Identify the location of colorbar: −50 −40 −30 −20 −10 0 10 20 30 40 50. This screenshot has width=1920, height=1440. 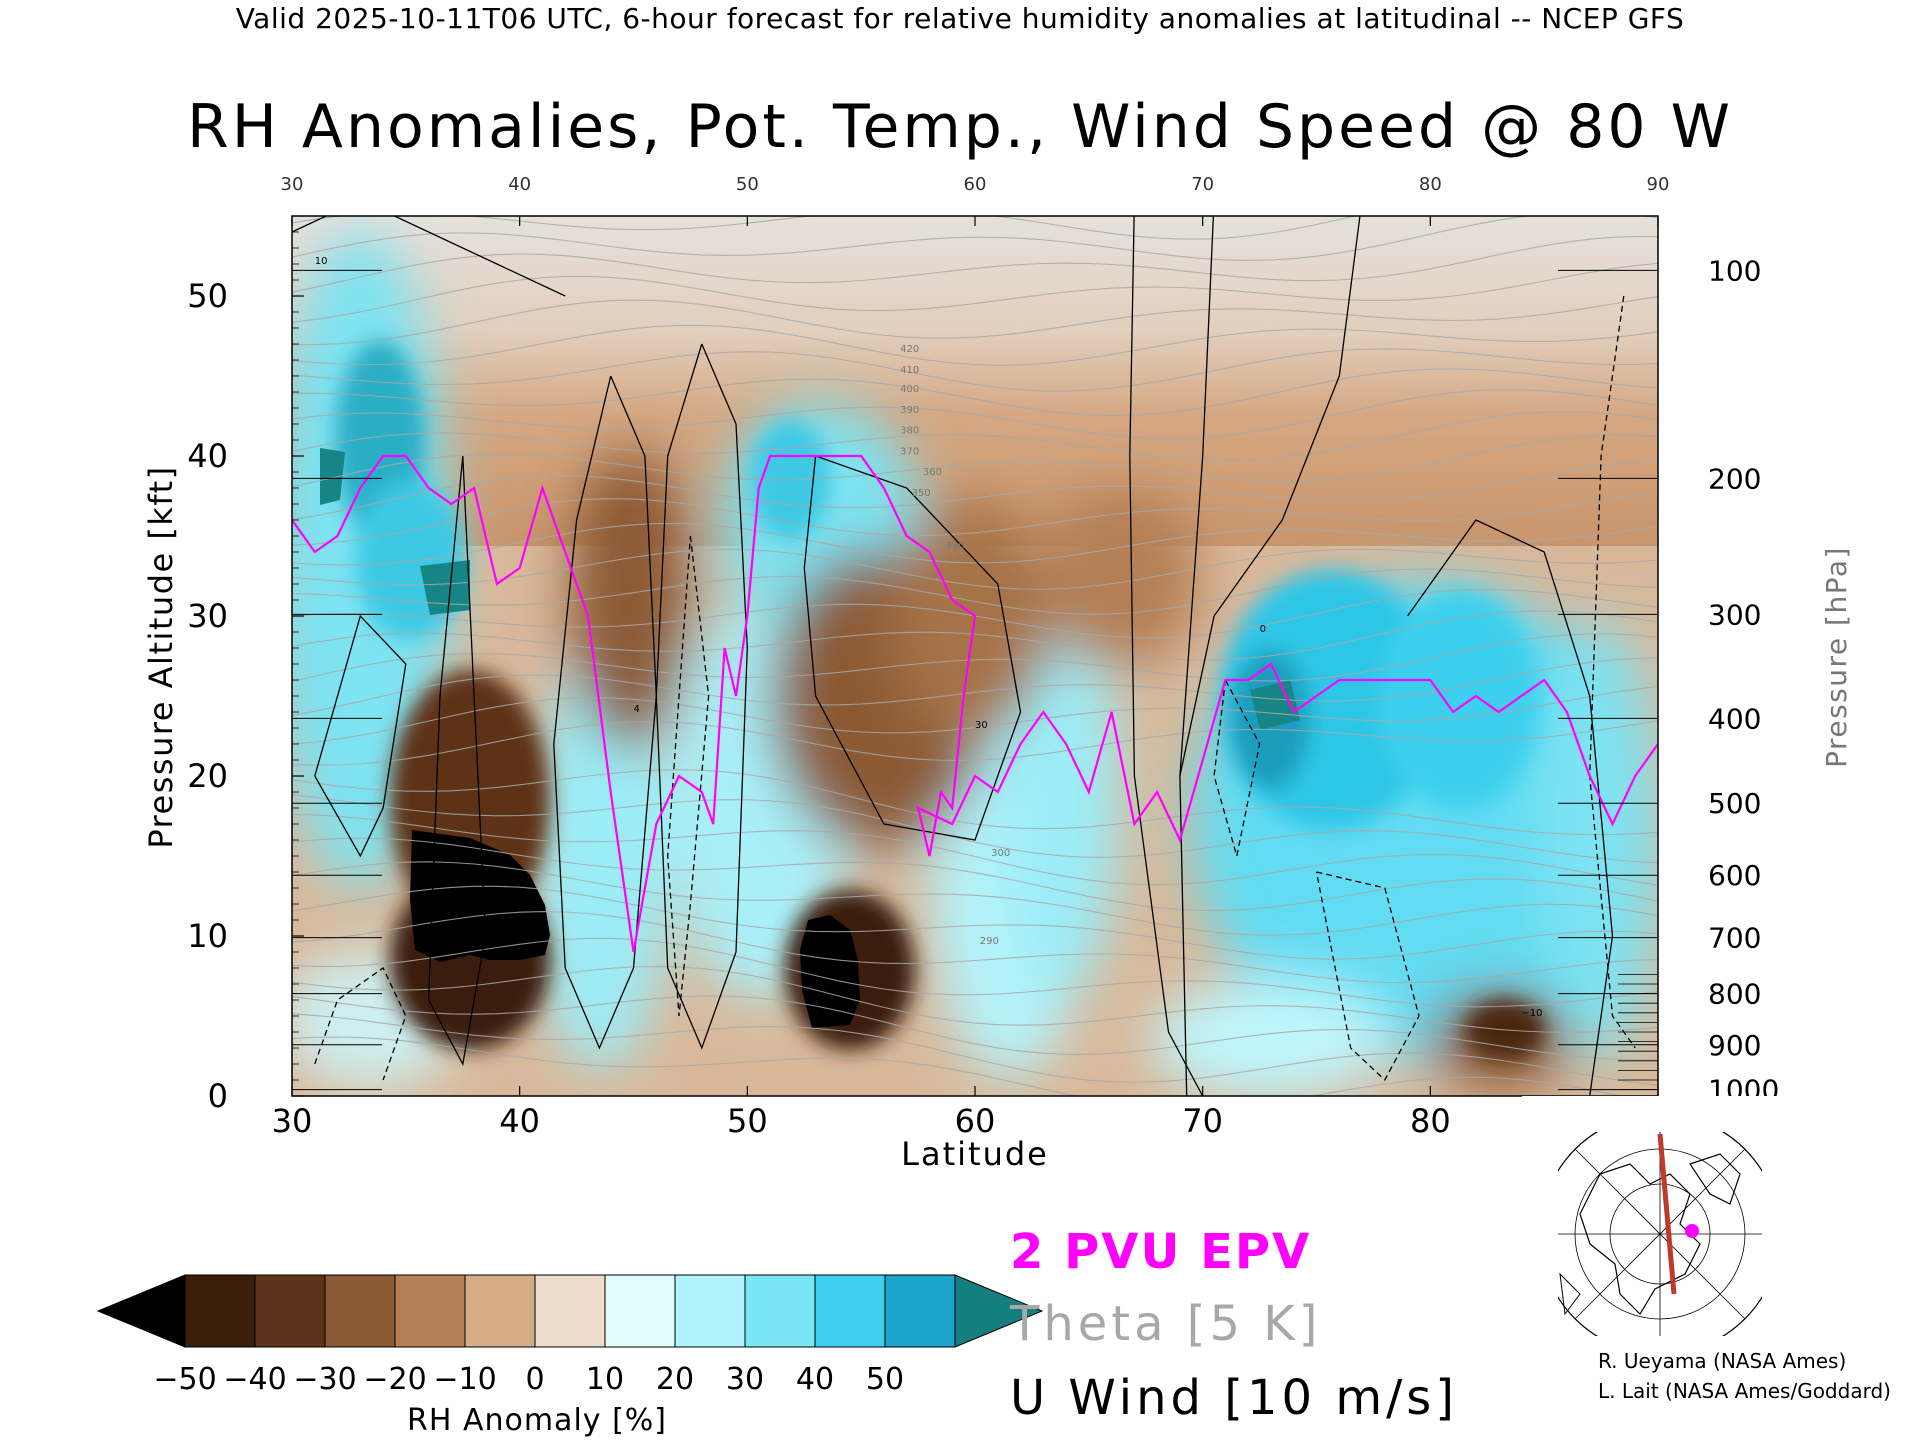
(570, 1335).